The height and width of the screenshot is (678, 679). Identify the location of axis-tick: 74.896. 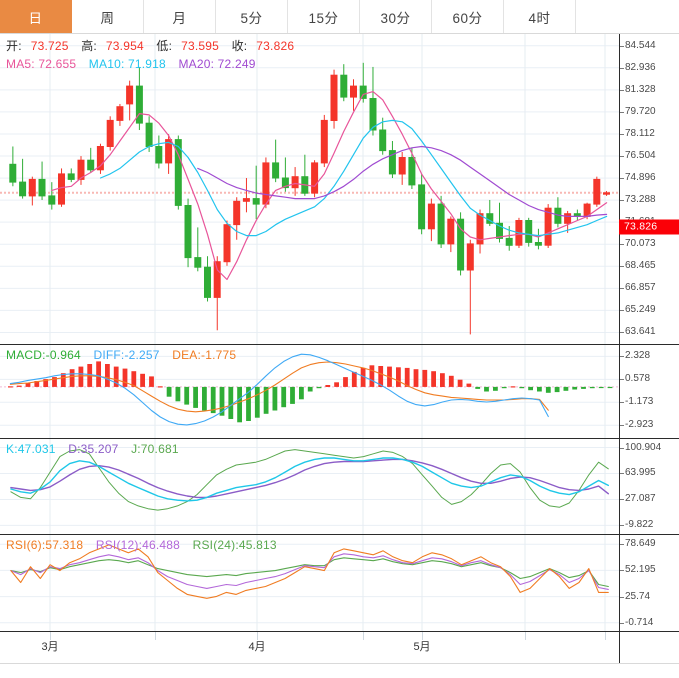
(638, 178).